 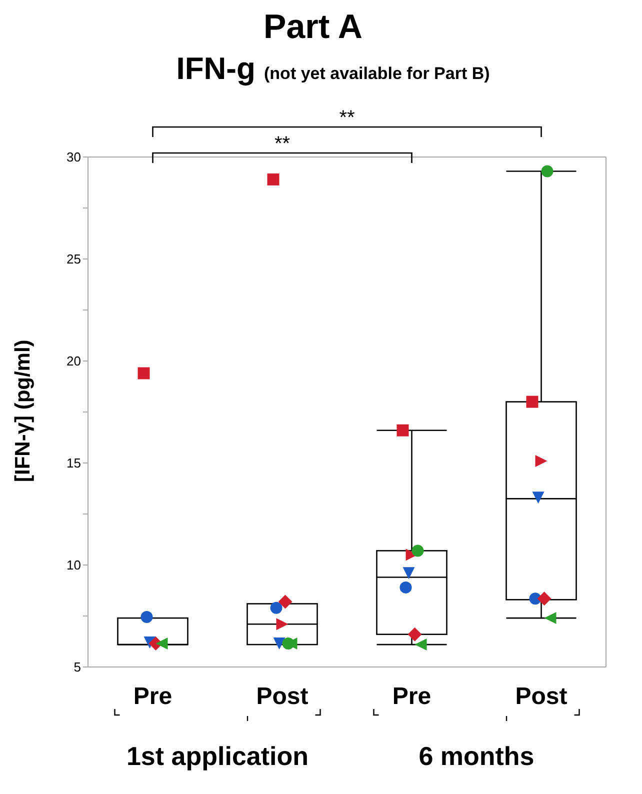 What do you see at coordinates (333, 68) in the screenshot?
I see `chart-subtitle: IFN-g (not yet available for Part B)` at bounding box center [333, 68].